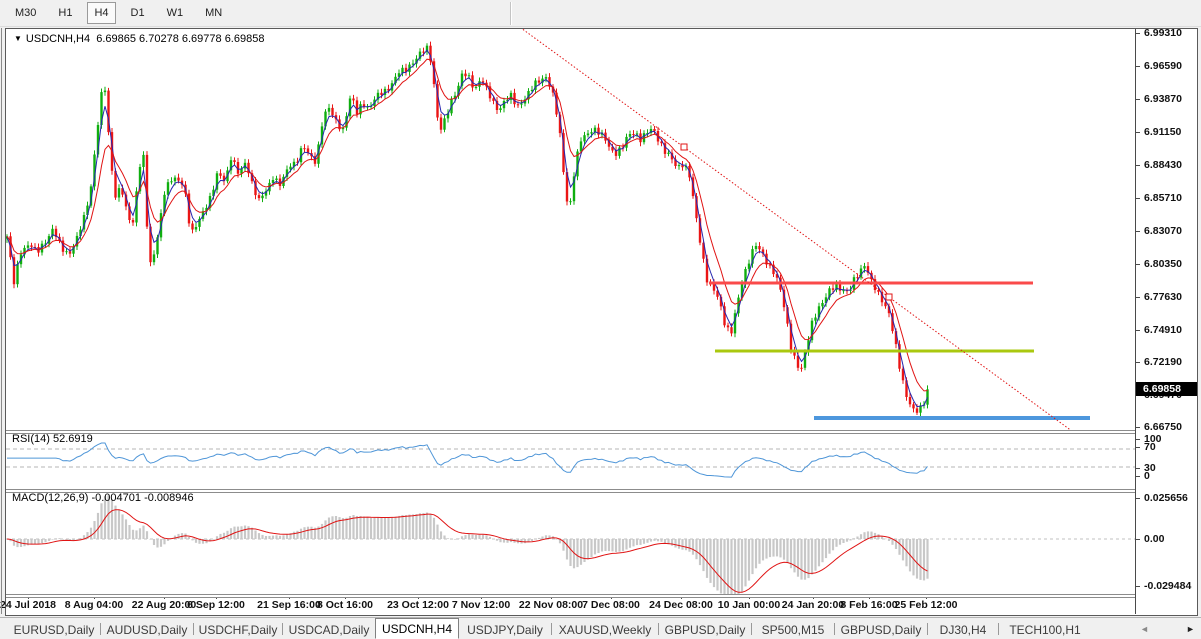 Image resolution: width=1201 pixels, height=639 pixels. I want to click on price-axis-label: 6.80350, so click(1163, 264).